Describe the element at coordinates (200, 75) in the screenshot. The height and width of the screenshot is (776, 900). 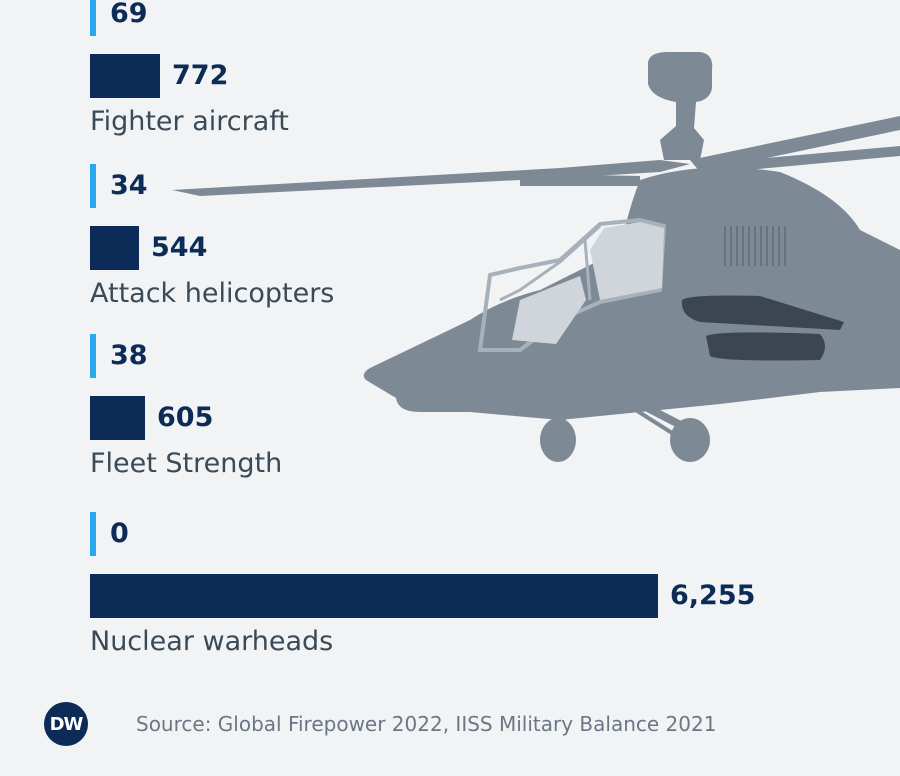
I see `value-label-fighter-aircraft-series-2: 772` at that location.